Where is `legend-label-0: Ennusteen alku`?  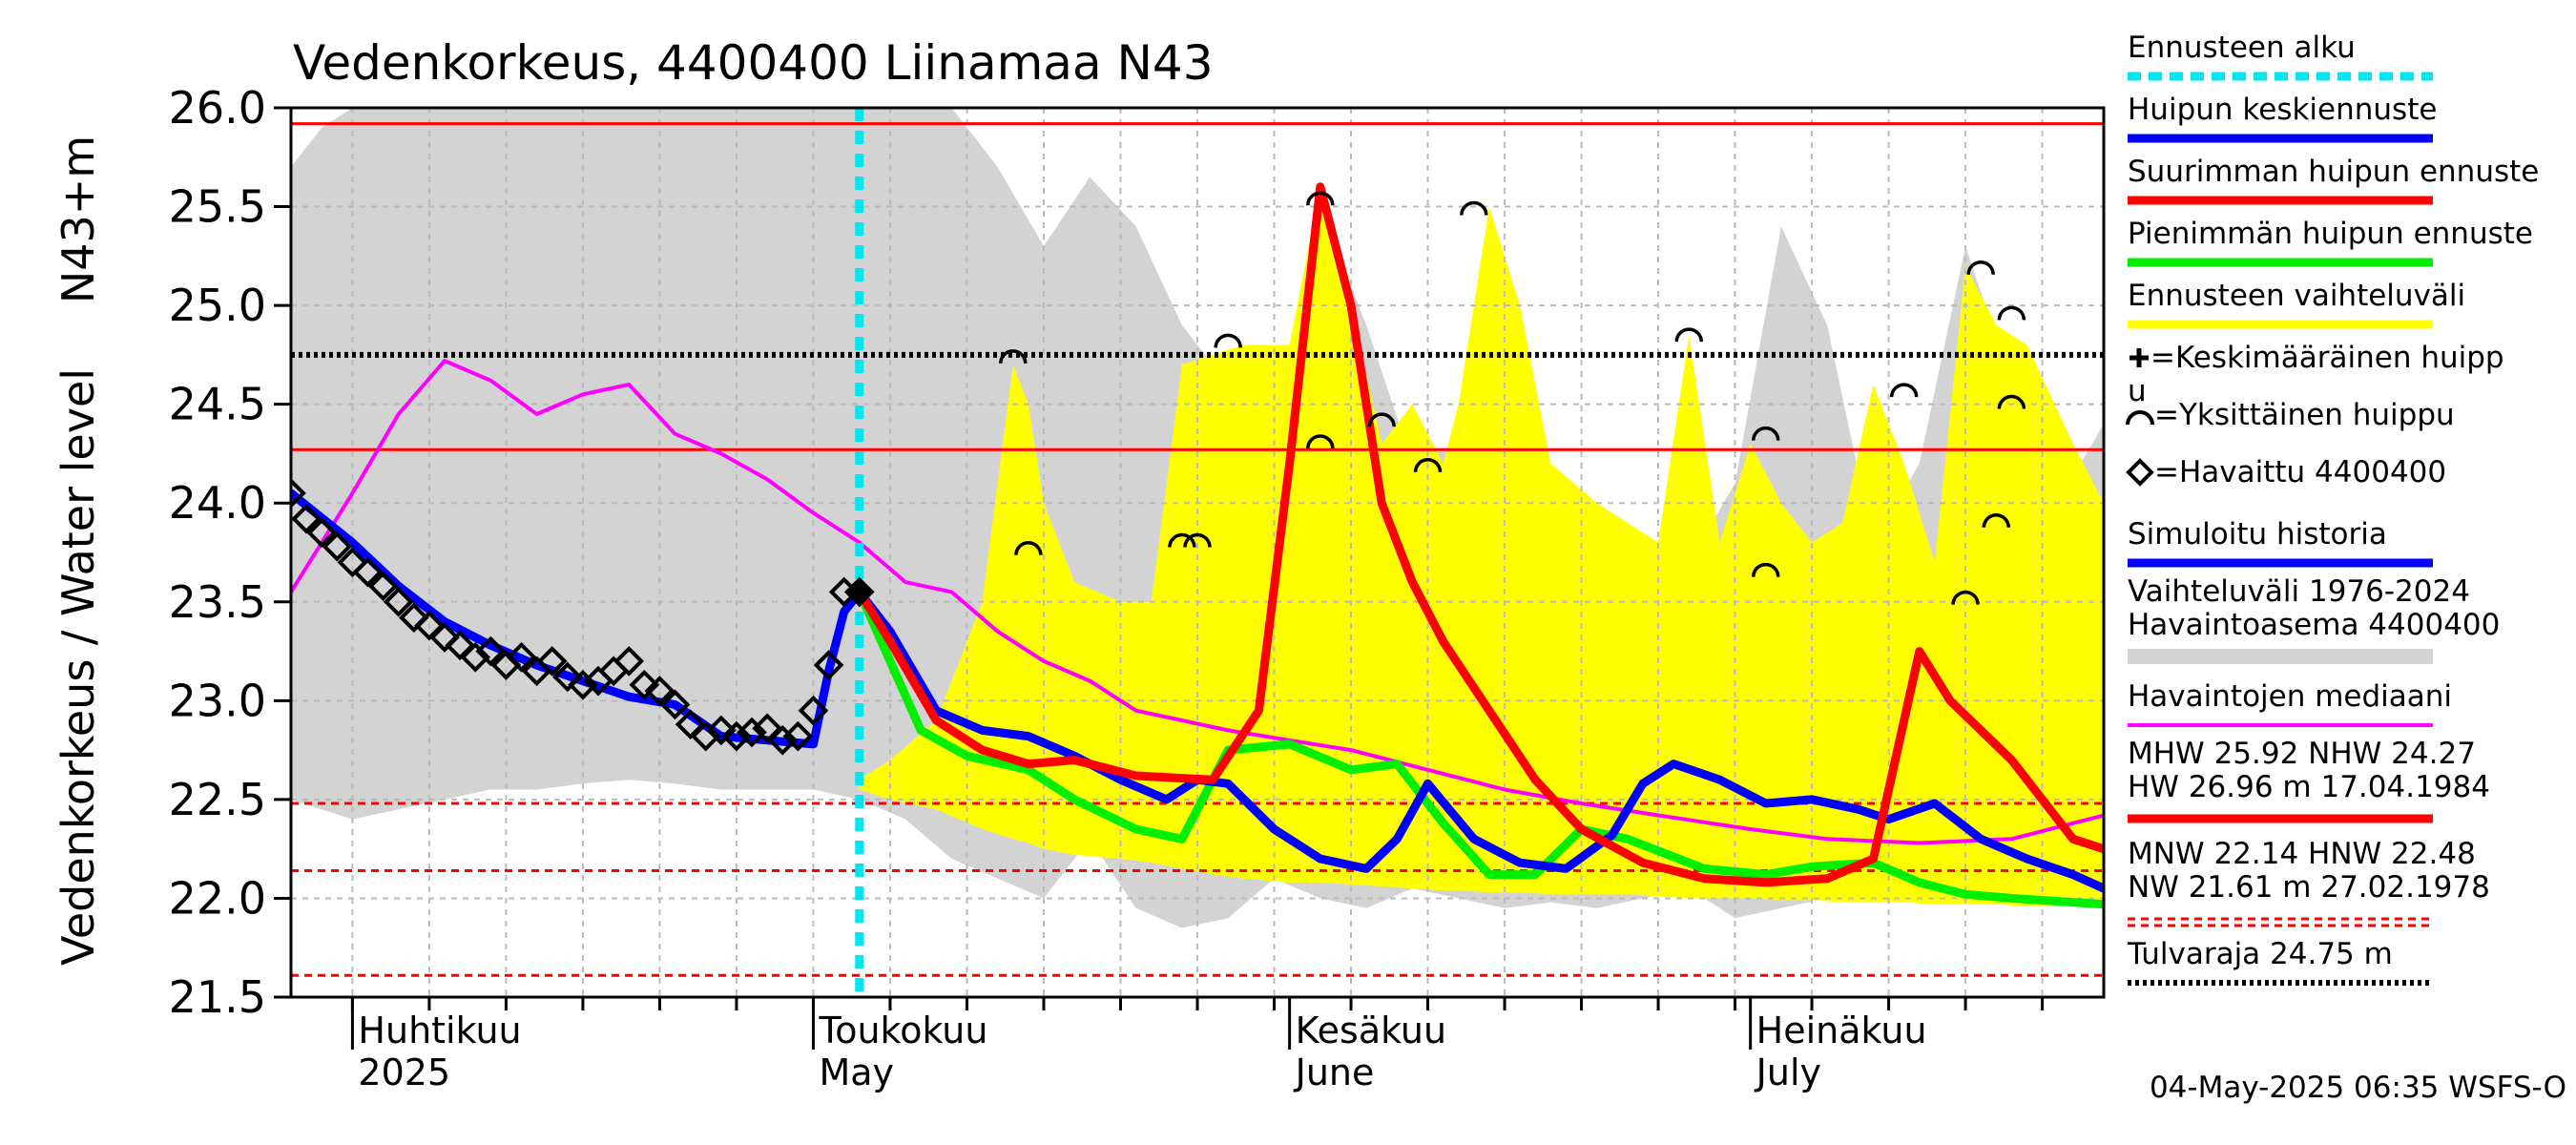 legend-label-0: Ennusteen alku is located at coordinates (2242, 48).